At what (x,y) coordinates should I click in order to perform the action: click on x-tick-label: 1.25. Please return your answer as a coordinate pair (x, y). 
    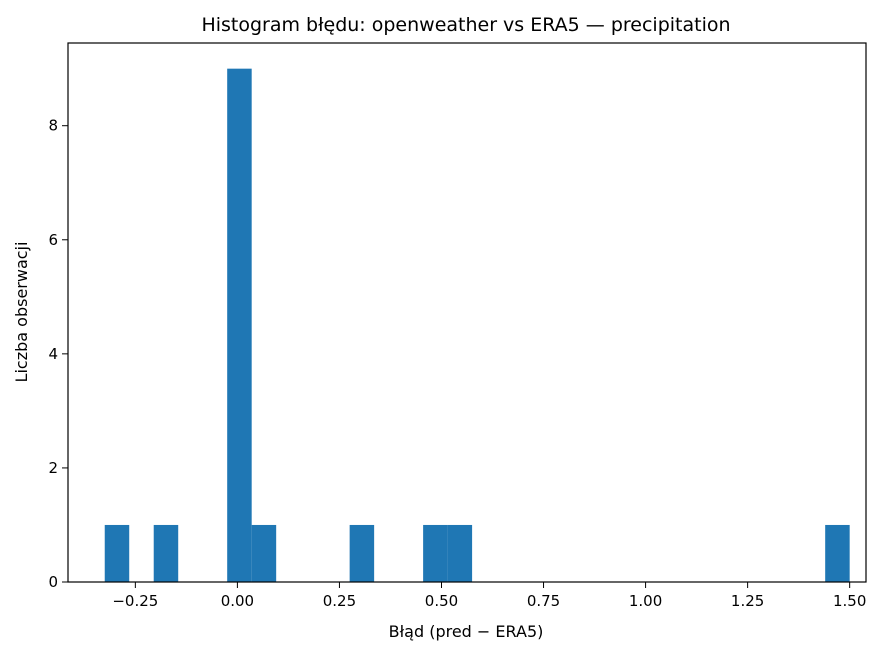
    Looking at the image, I should click on (747, 601).